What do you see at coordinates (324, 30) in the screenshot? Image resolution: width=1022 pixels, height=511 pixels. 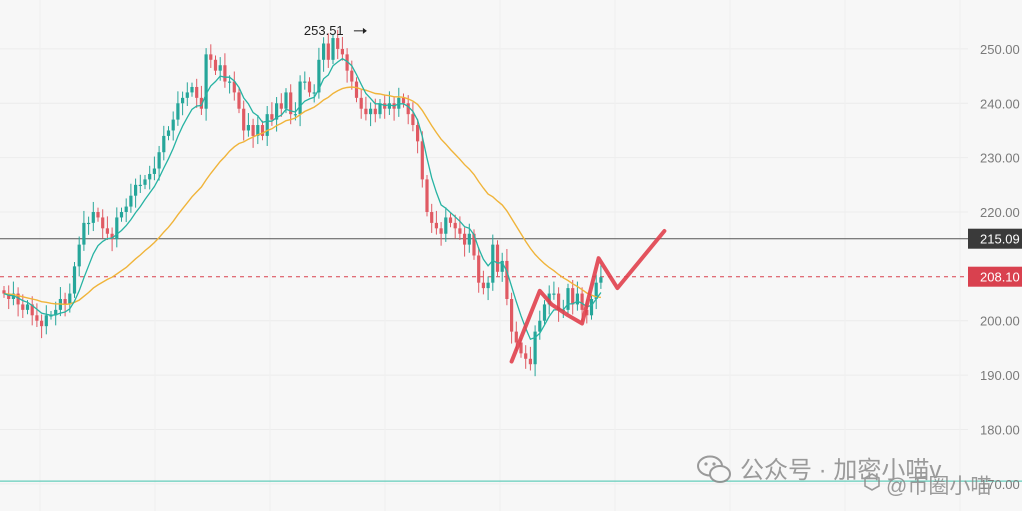 I see `high-value-label: 253.51` at bounding box center [324, 30].